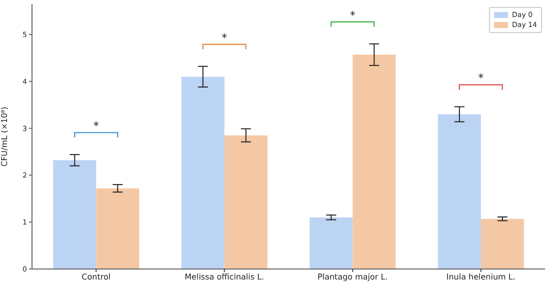 Image resolution: width=550 pixels, height=285 pixels. I want to click on x-tick-label: Inula helenium L., so click(481, 277).